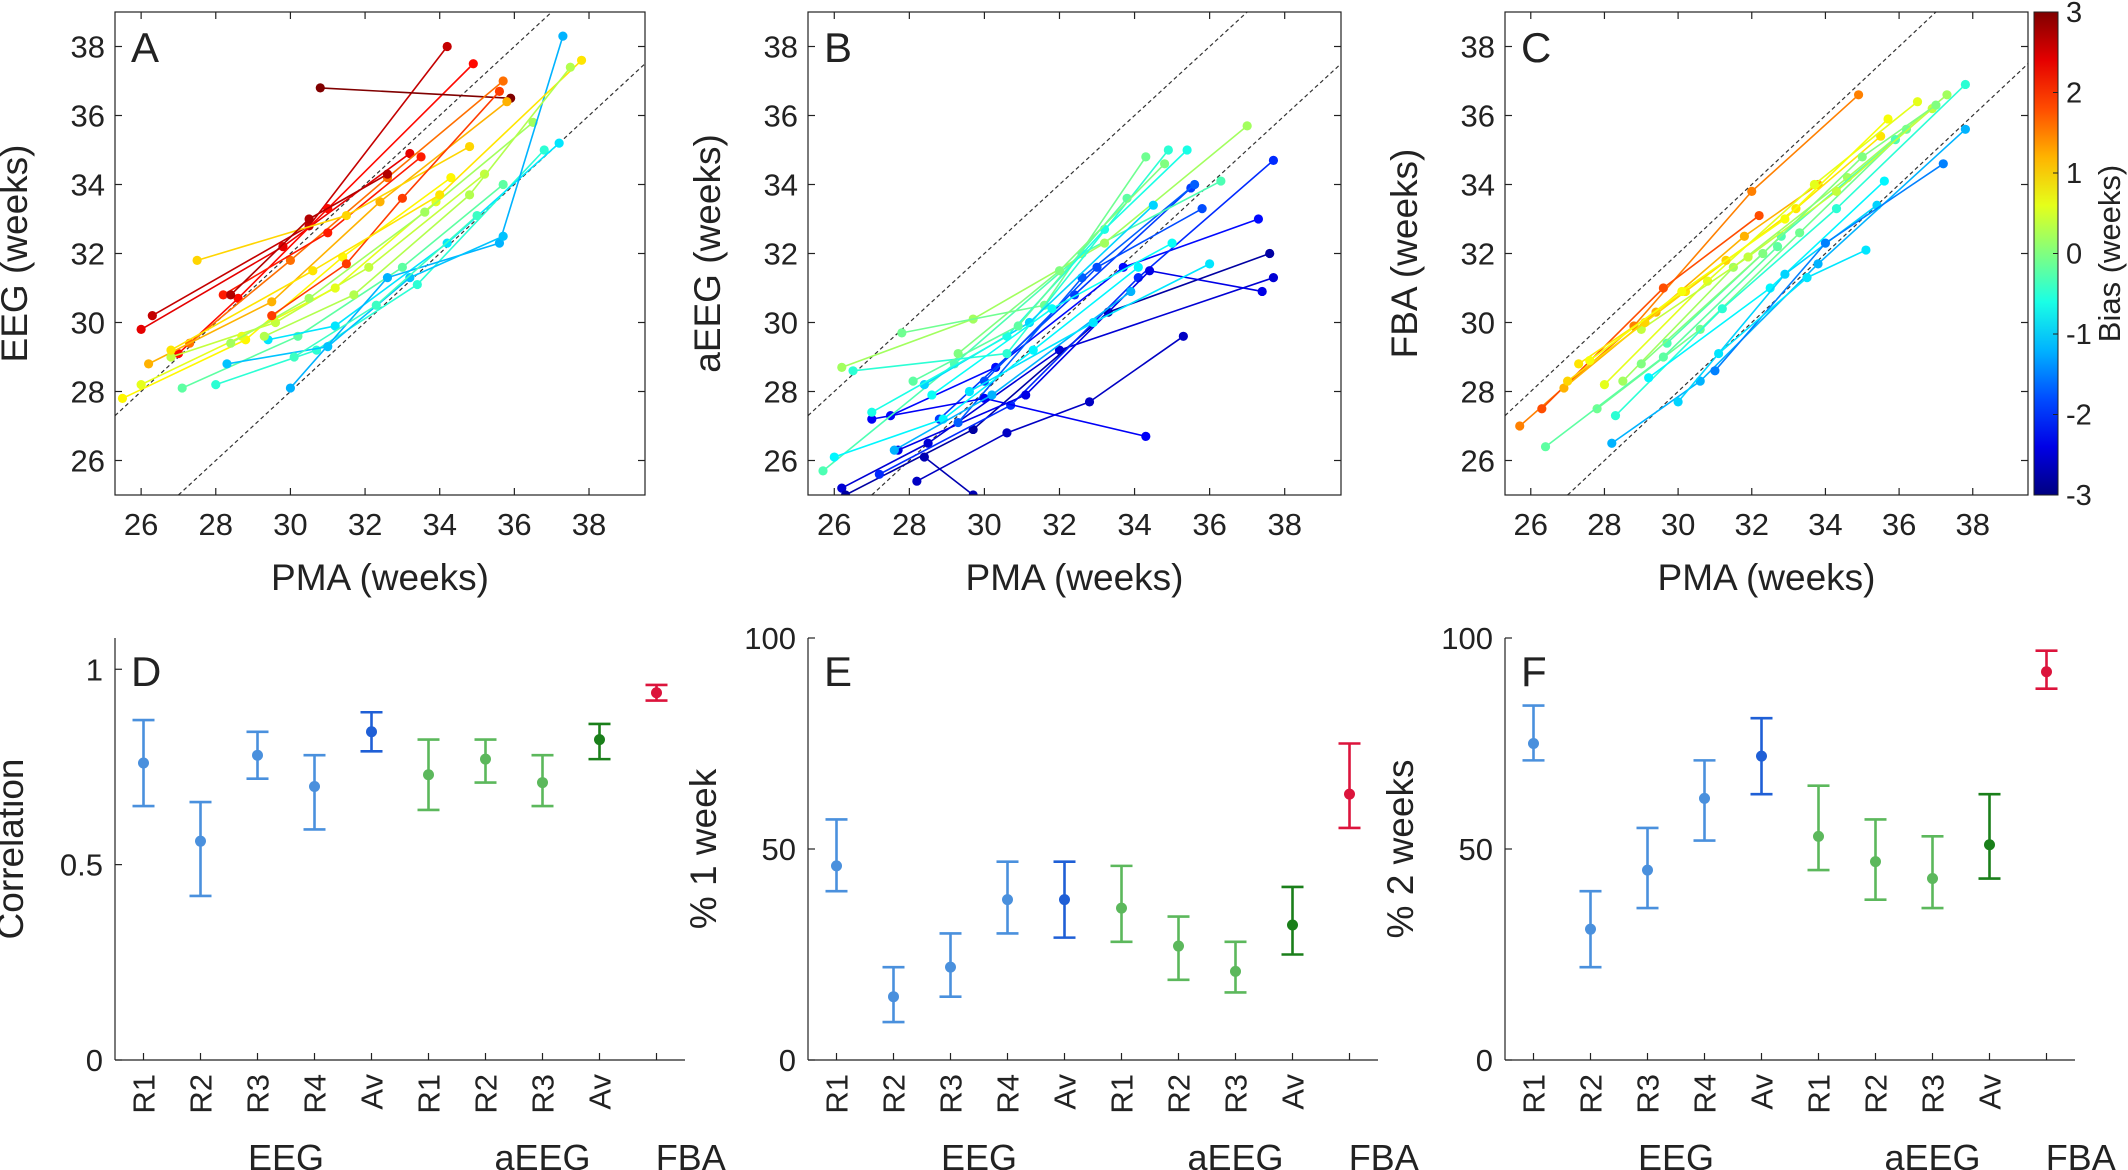  I want to click on panel-letter: C, so click(1536, 47).